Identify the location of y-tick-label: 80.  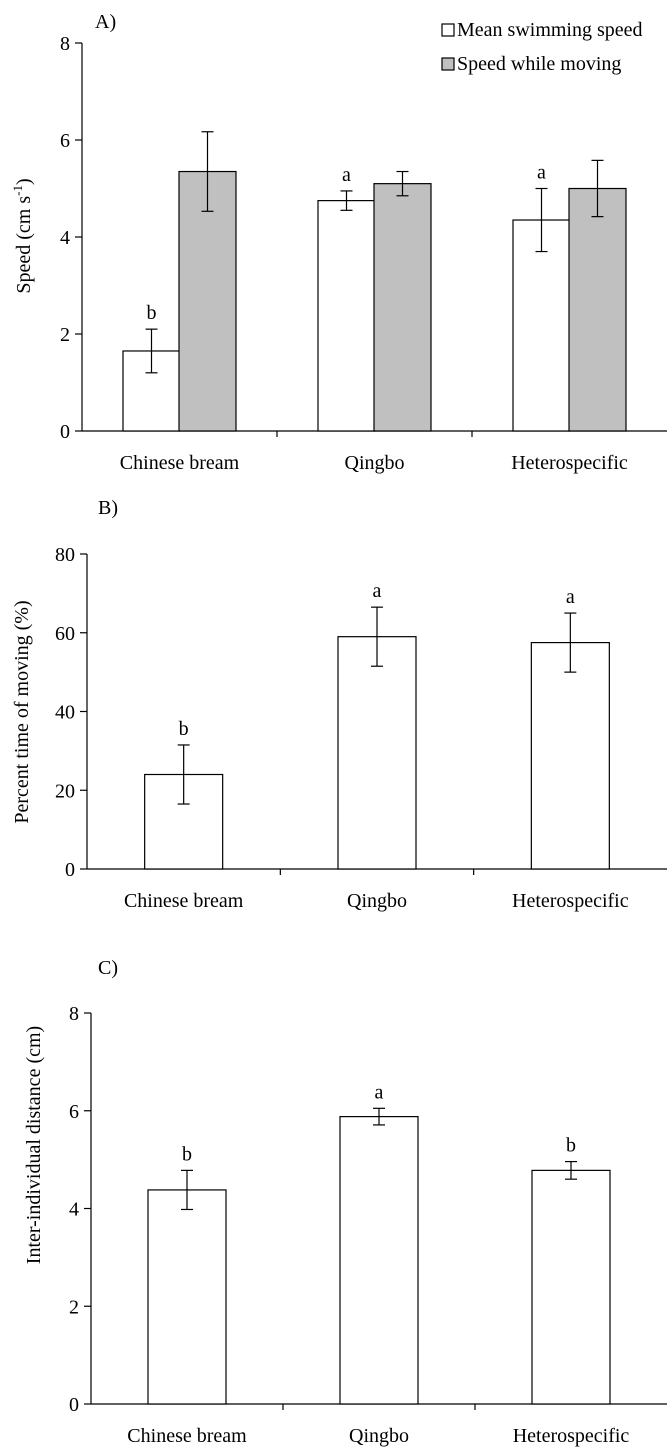
(65, 555).